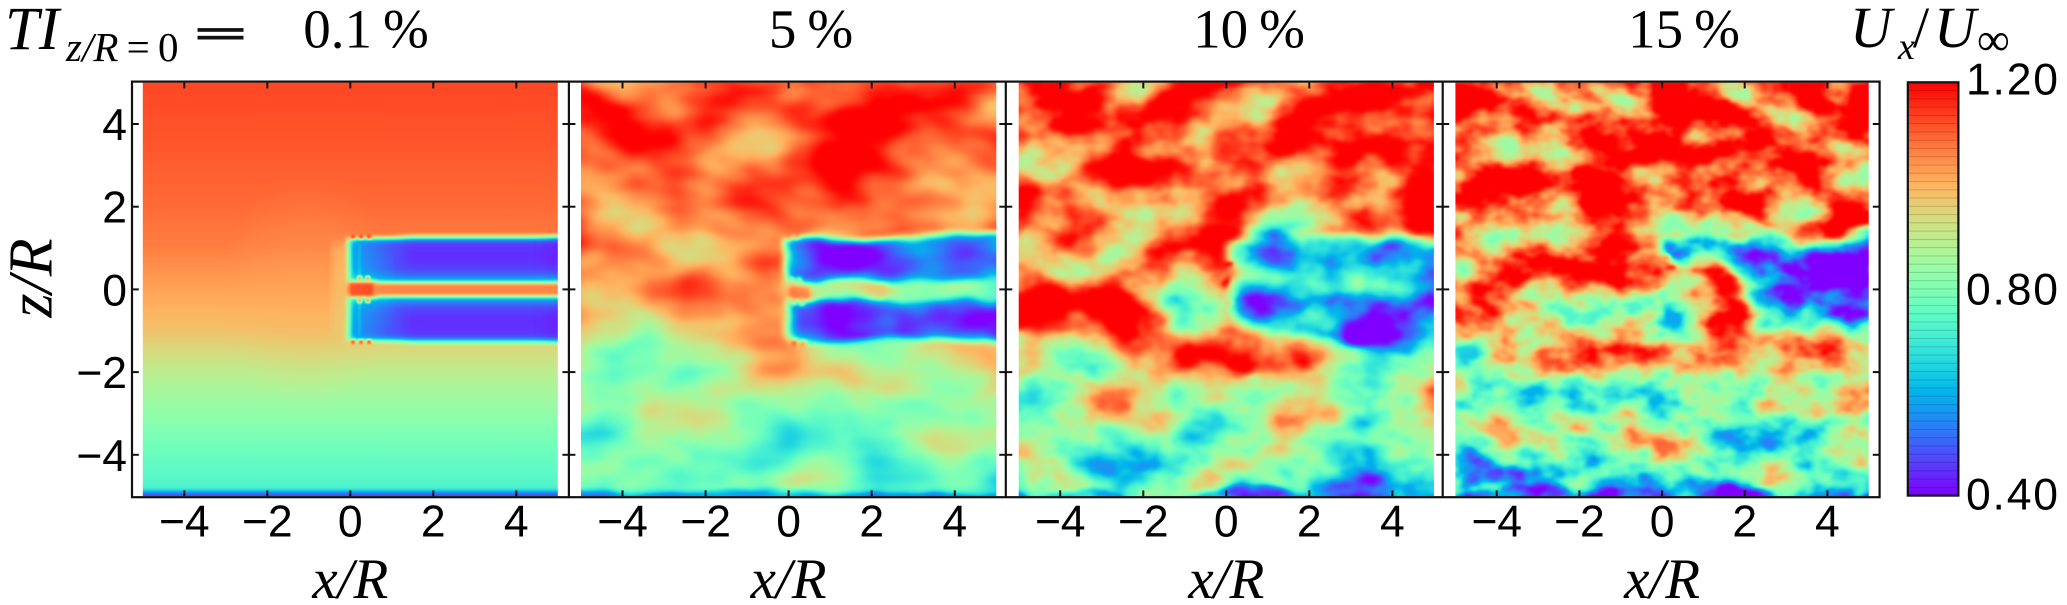 This screenshot has width=2067, height=605. Describe the element at coordinates (121, 47) in the screenshot. I see `svg-text: z/R = 0` at that location.